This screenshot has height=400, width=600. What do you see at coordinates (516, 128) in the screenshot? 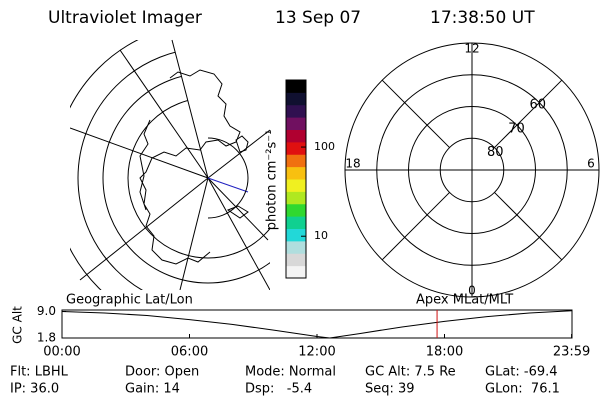
I see `polar-ring-label: 70` at bounding box center [516, 128].